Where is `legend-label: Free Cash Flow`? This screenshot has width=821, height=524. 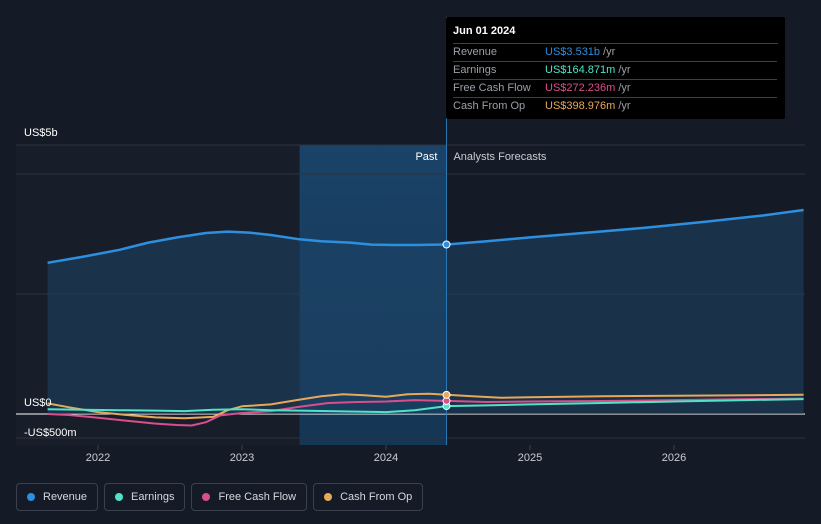 legend-label: Free Cash Flow is located at coordinates (257, 497).